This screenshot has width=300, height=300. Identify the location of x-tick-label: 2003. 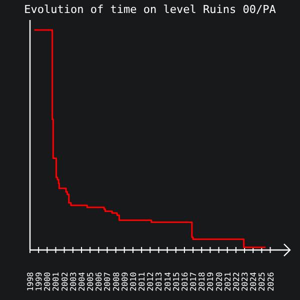
(73, 282).